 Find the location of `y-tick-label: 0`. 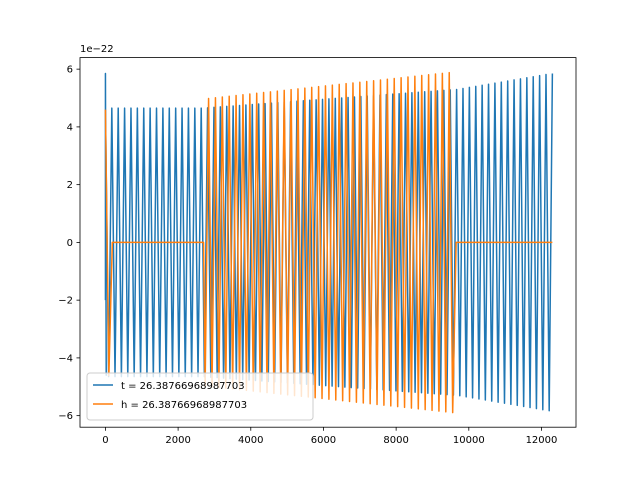

y-tick-label: 0 is located at coordinates (70, 243).